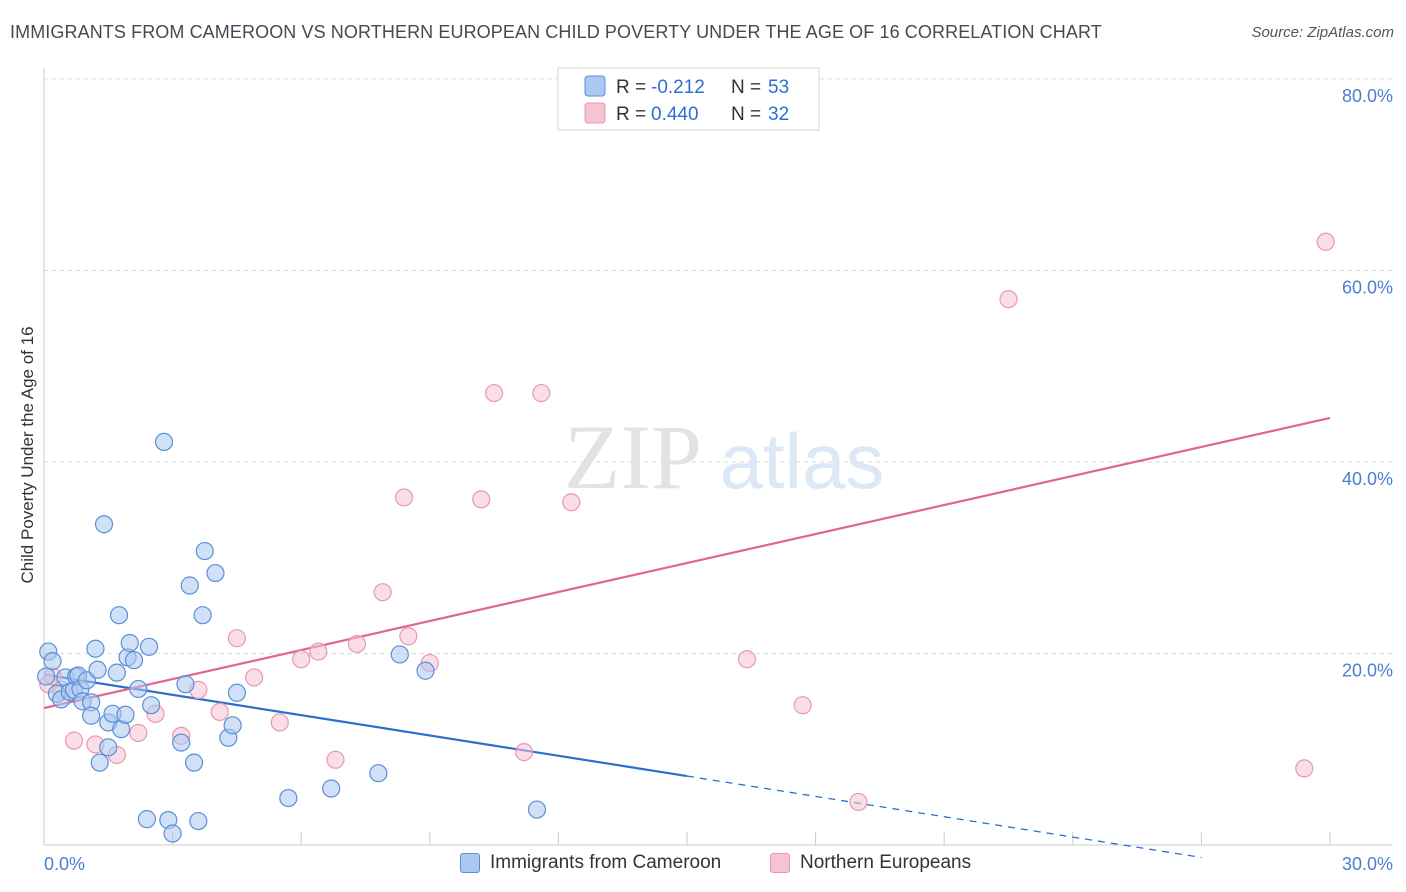  Describe the element at coordinates (778, 114) in the screenshot. I see `stats-legend-n-value-pink: 32` at that location.